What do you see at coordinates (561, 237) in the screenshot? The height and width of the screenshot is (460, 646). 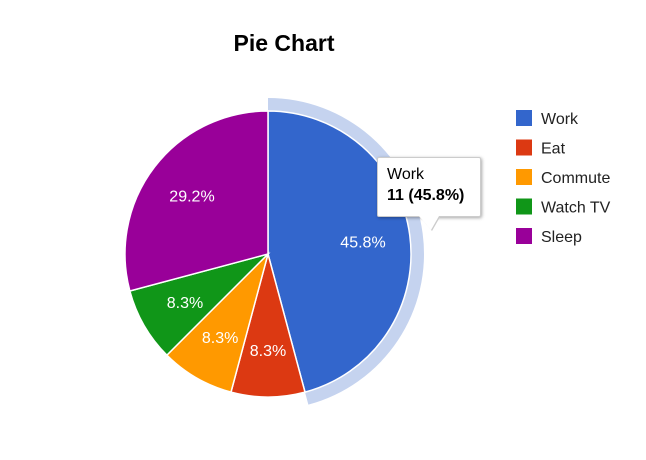 I see `legend-label-sleep: Sleep` at bounding box center [561, 237].